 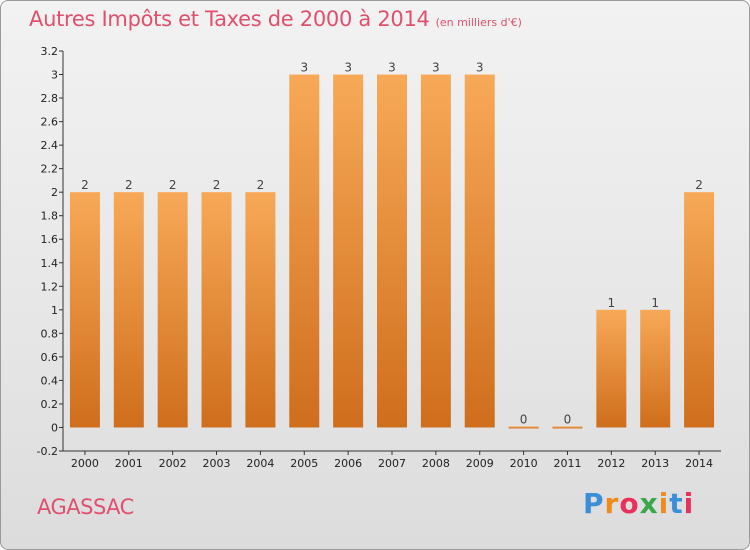 I want to click on y-tick-label: 0.8, so click(x=50, y=333).